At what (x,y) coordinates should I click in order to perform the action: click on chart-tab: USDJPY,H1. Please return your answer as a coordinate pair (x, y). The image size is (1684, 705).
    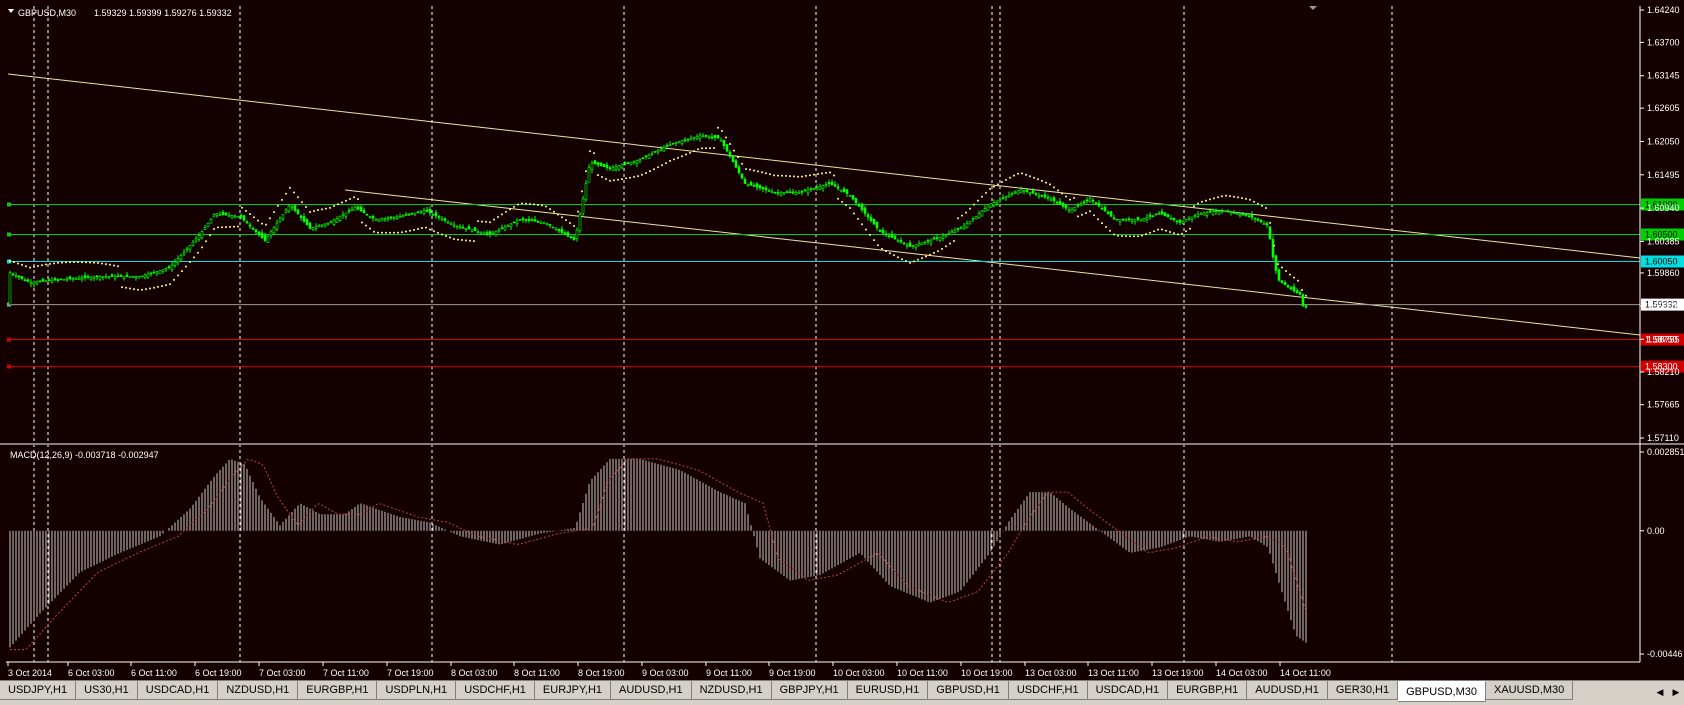
    Looking at the image, I should click on (38, 690).